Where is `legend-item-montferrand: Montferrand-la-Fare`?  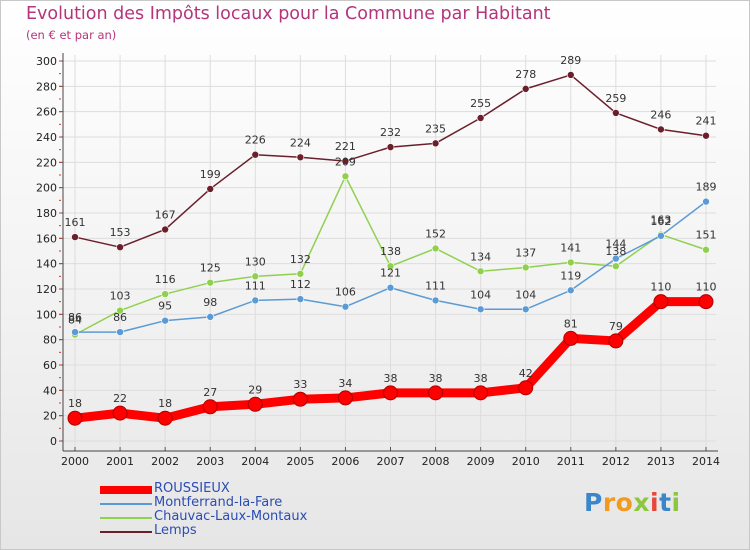
legend-item-montferrand: Montferrand-la-Fare is located at coordinates (250, 503).